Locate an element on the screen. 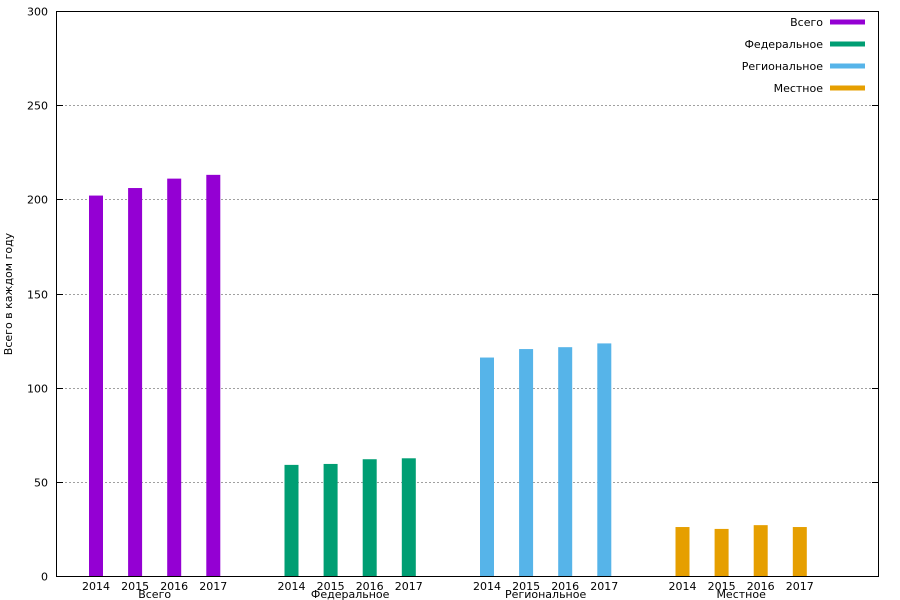 Image resolution: width=900 pixels, height=600 pixels. legend-label: Региональное is located at coordinates (782, 66).